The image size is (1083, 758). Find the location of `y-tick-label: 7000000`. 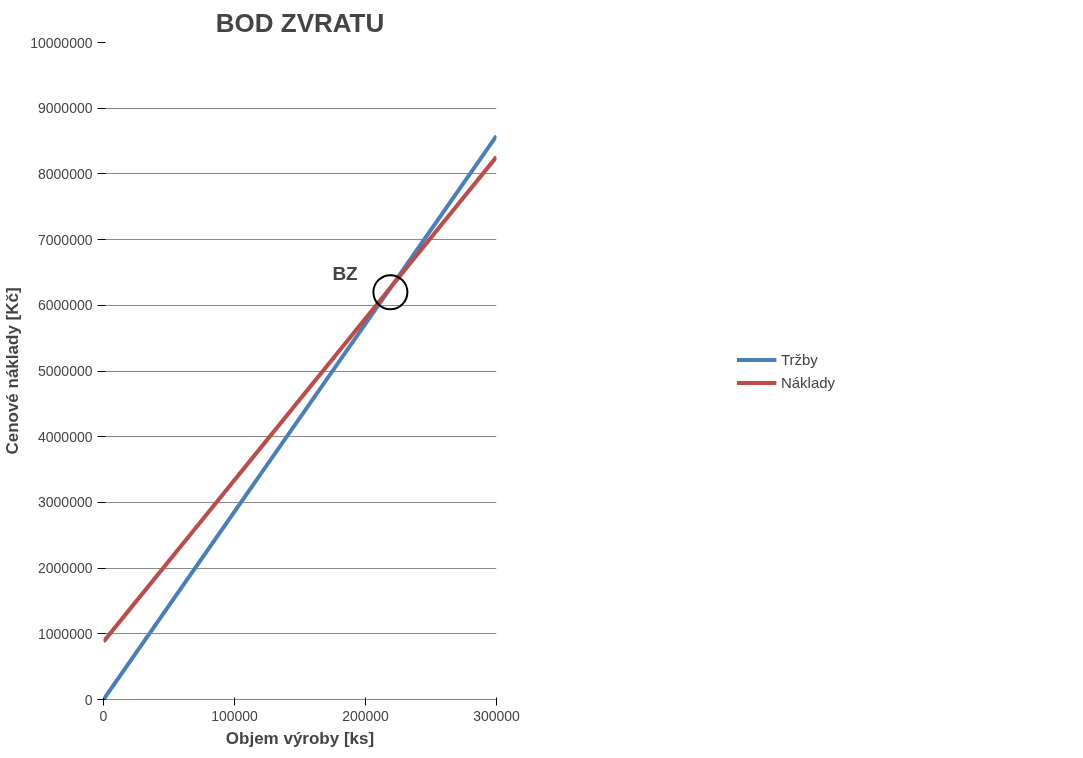

y-tick-label: 7000000 is located at coordinates (65, 239).